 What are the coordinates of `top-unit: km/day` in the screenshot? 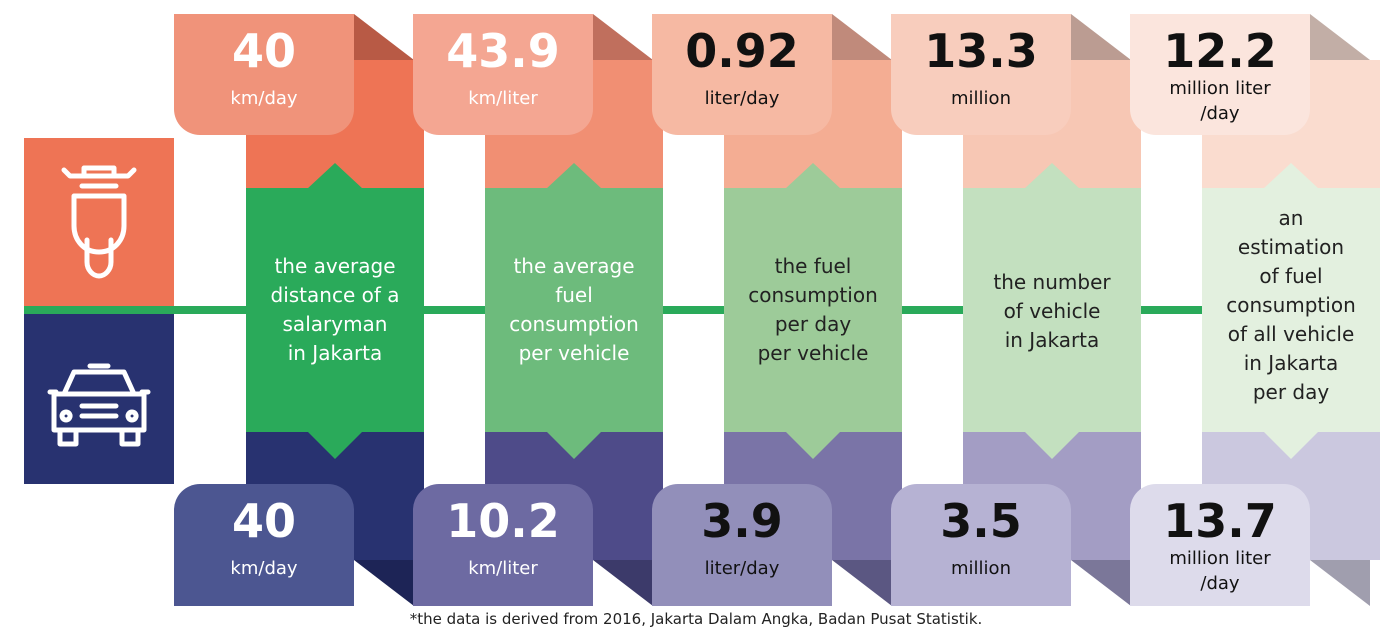 It's located at (264, 98).